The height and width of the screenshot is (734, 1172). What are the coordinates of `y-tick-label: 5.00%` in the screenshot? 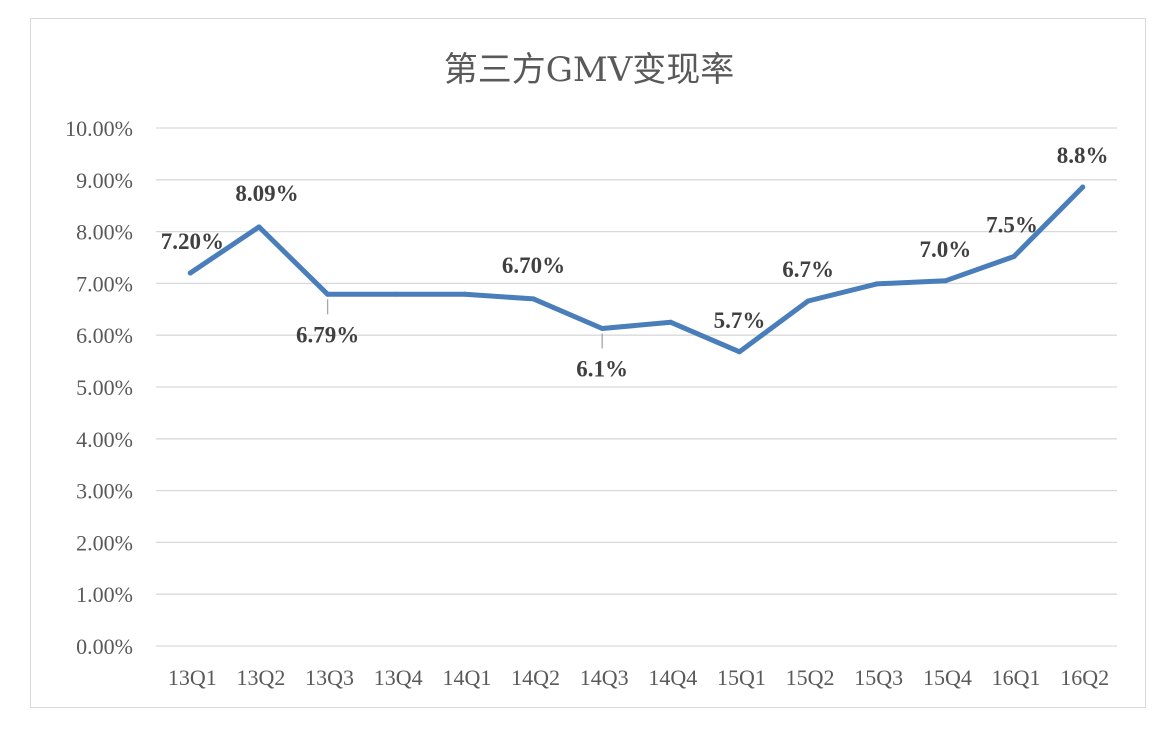 It's located at (104, 387).